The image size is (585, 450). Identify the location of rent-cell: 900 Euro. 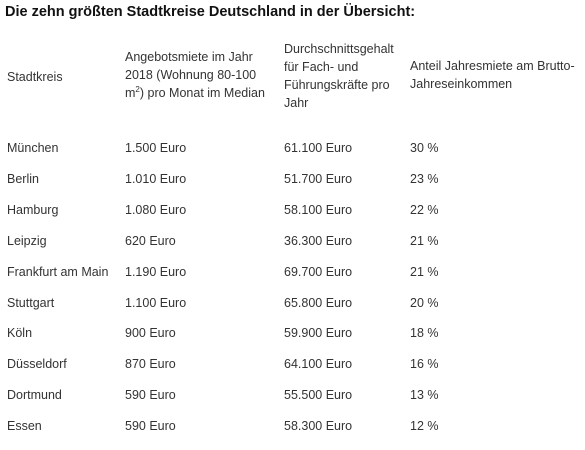
(150, 333).